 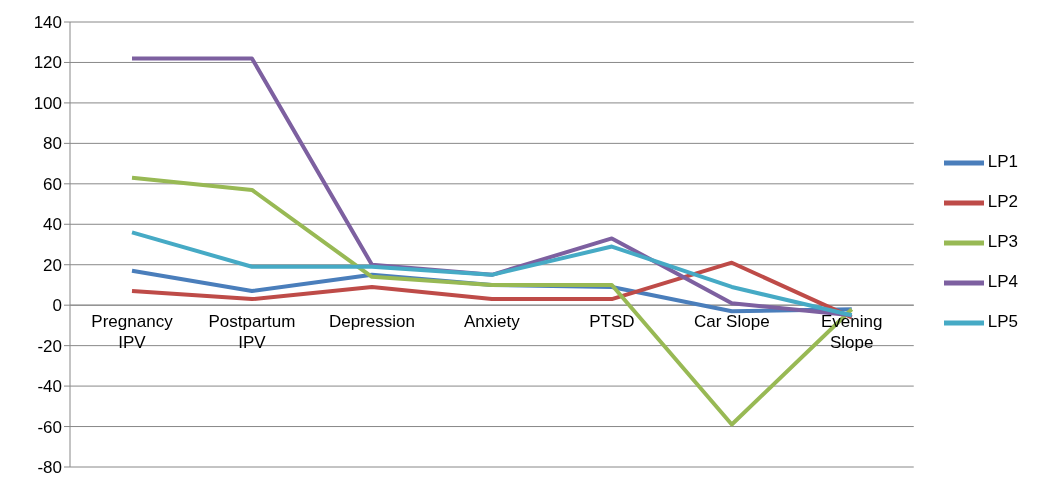 What do you see at coordinates (1002, 242) in the screenshot?
I see `legend-label: LP3` at bounding box center [1002, 242].